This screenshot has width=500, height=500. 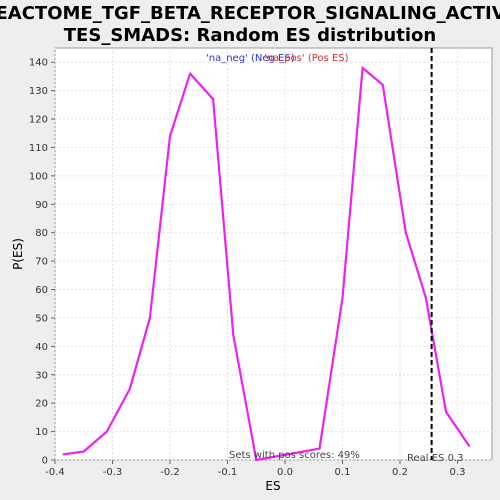 What do you see at coordinates (255, 469) in the screenshot?
I see `x-axis-ticks: -0.4 -0.3 -0.2 -0.1 0.0 0.1 0.2 0.3` at bounding box center [255, 469].